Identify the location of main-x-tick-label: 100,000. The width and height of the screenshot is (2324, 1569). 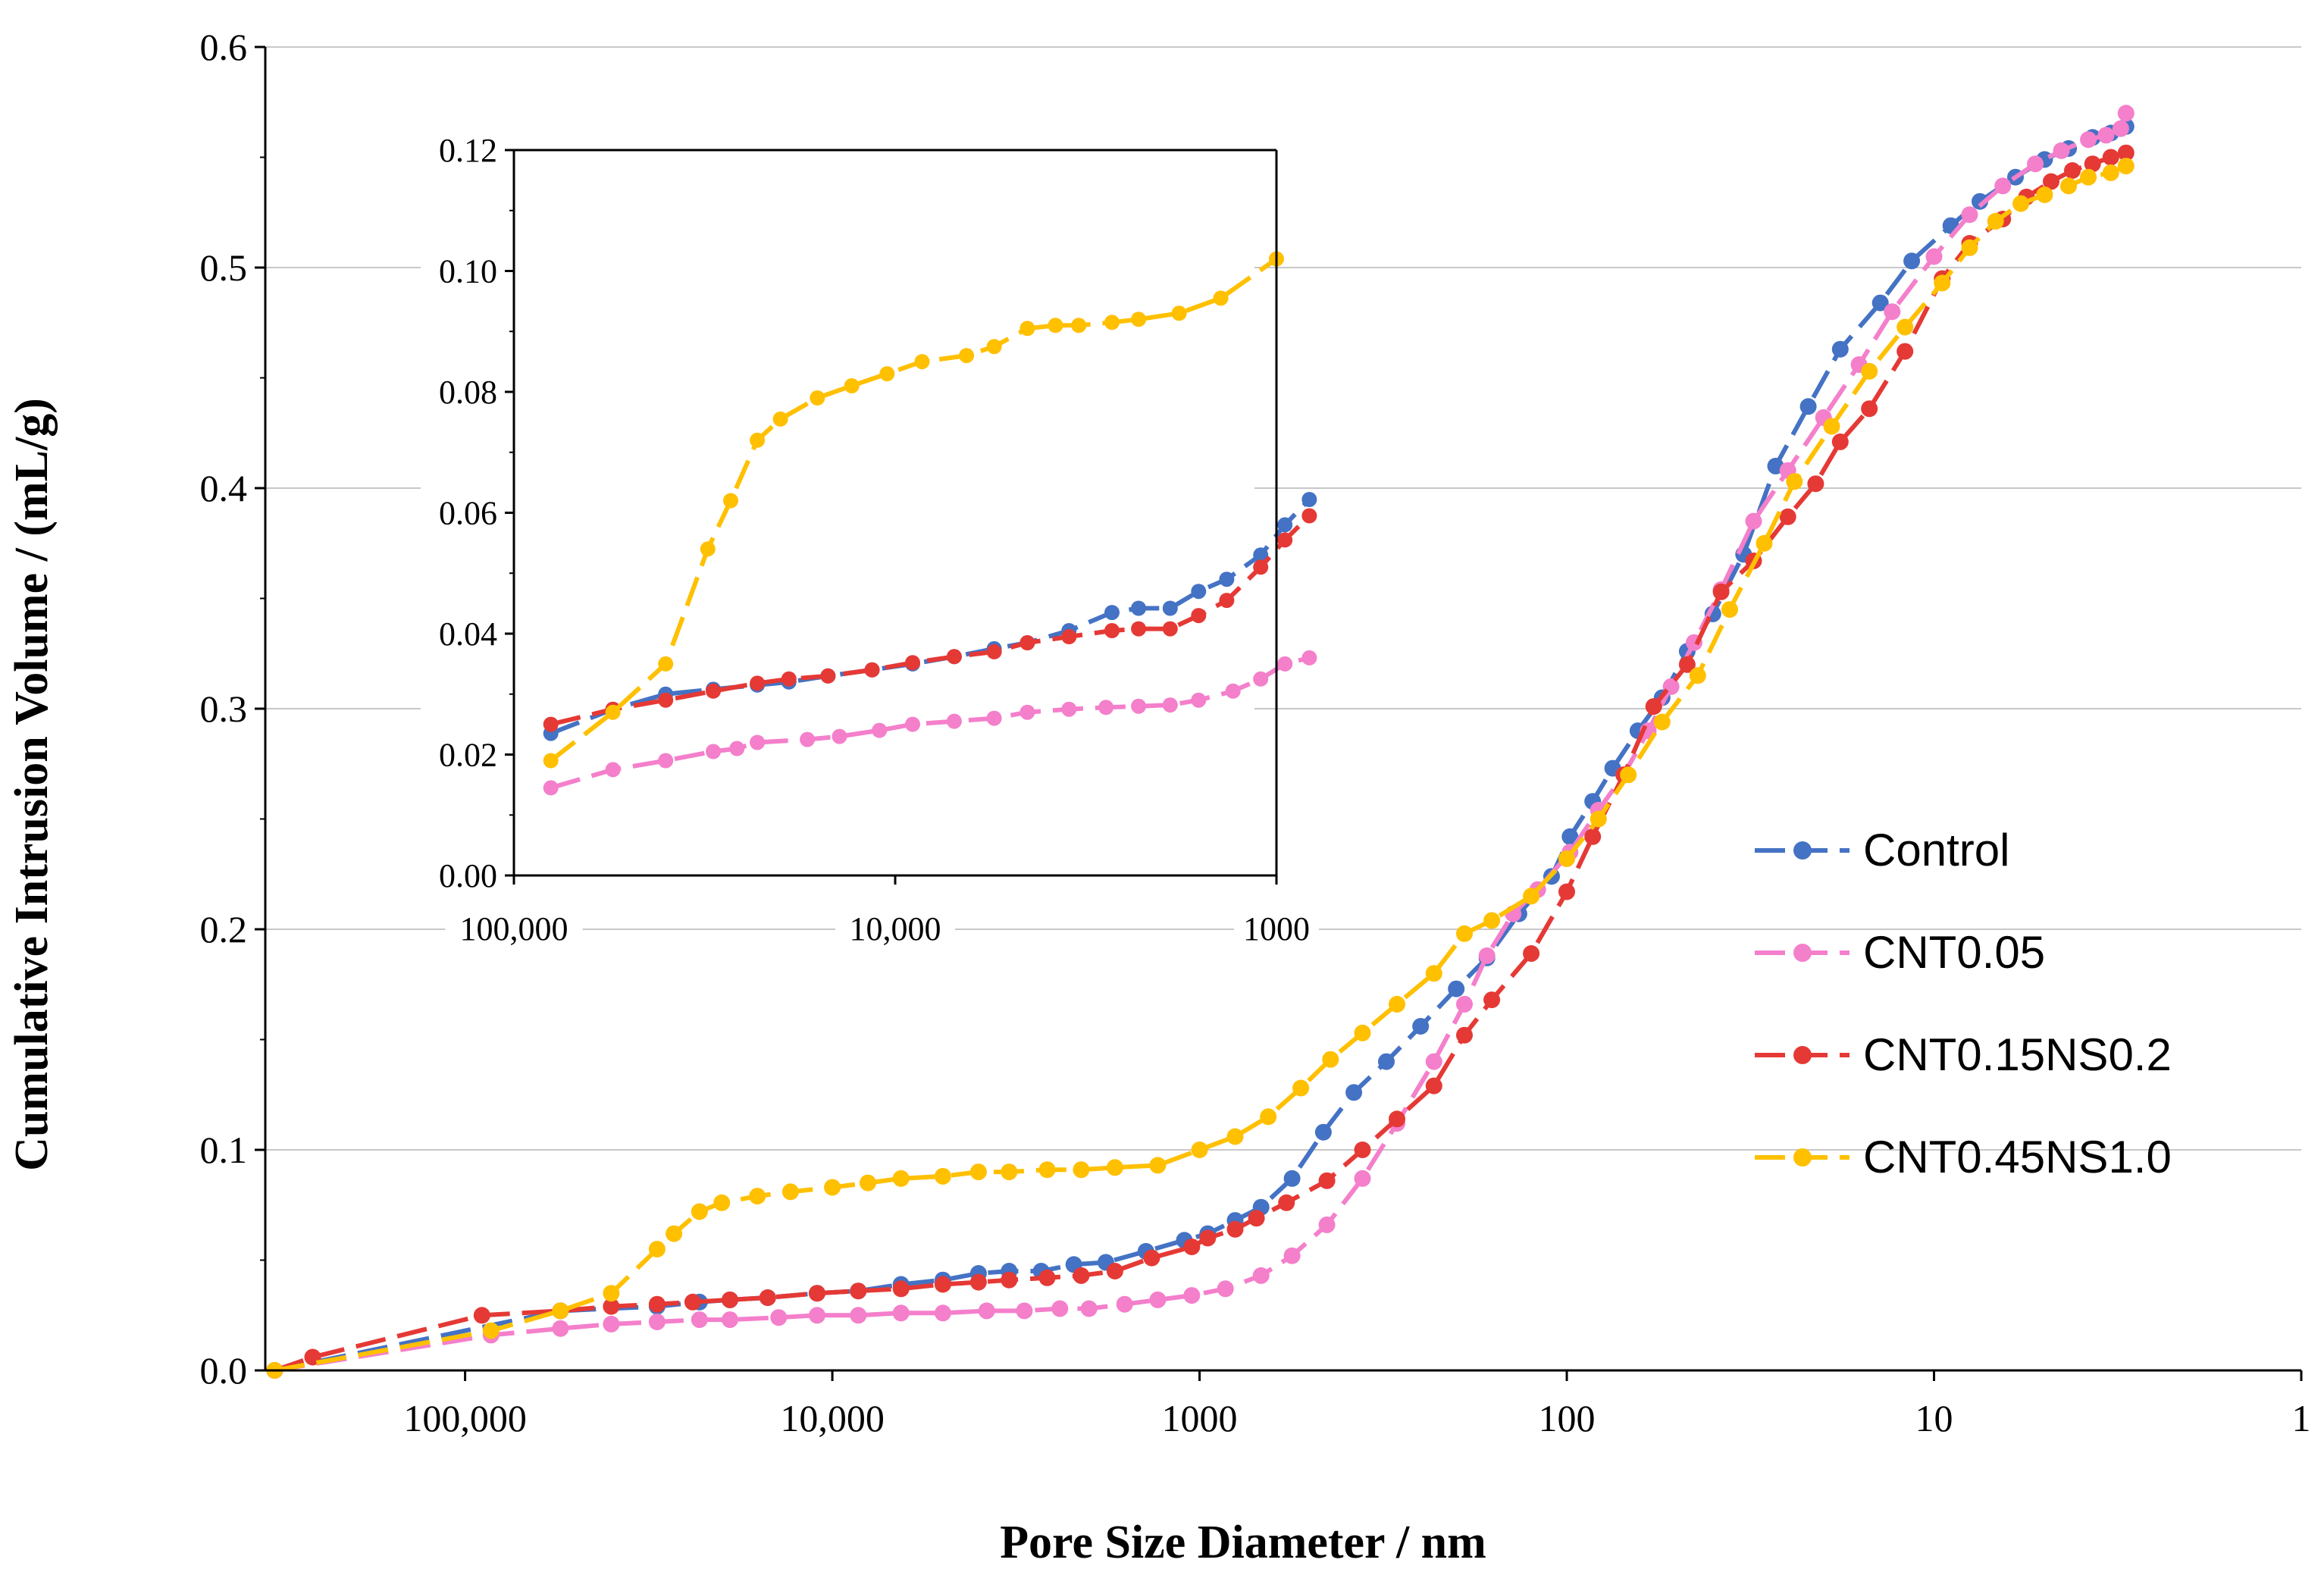
(465, 1418).